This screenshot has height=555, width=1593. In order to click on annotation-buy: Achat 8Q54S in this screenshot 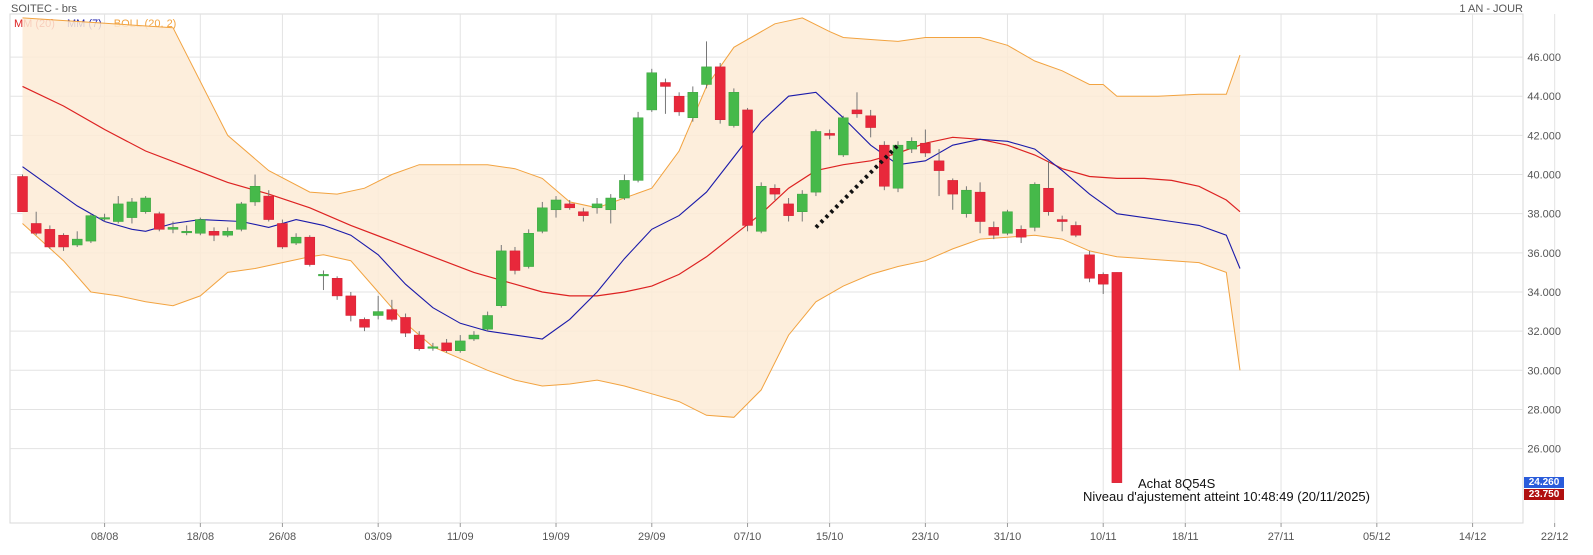, I will do `click(1177, 483)`.